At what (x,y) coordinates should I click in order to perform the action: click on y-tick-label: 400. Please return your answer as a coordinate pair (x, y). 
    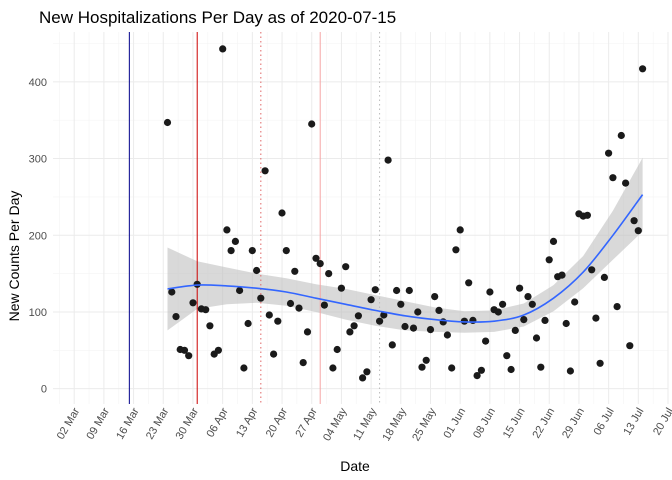
    Looking at the image, I should click on (38, 83).